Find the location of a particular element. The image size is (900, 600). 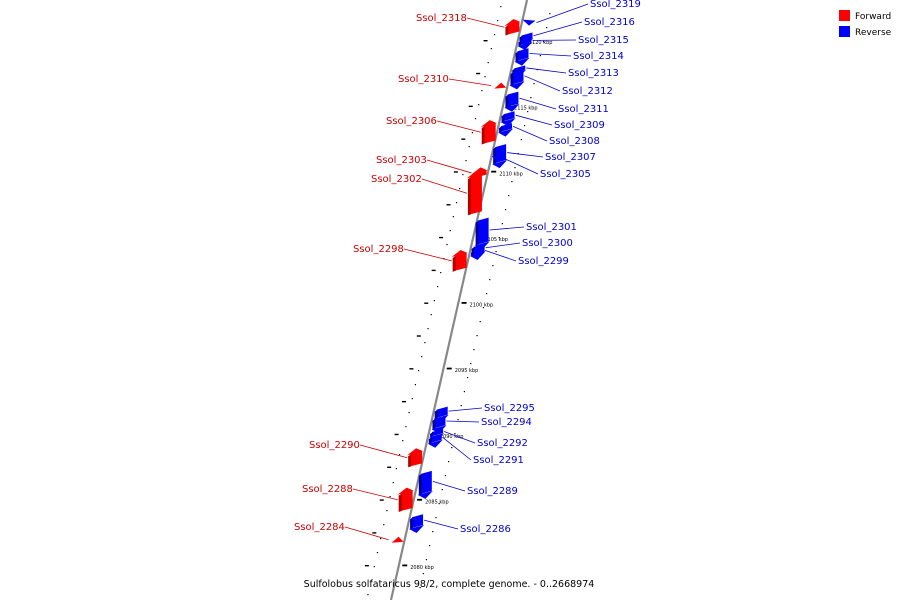

gene-label: Ssol_2311 is located at coordinates (583, 109).